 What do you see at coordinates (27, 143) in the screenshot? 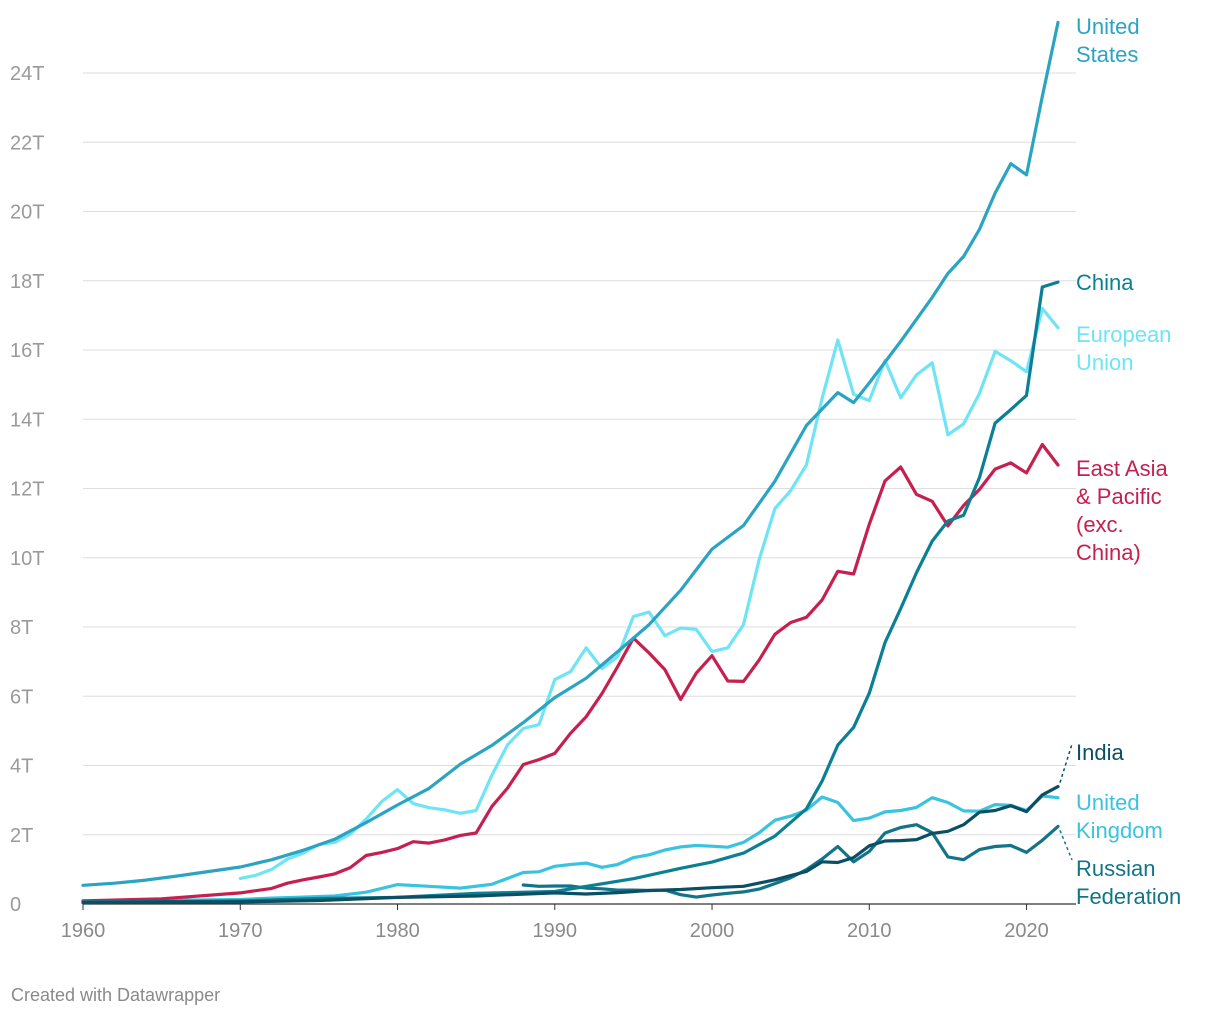
I see `y-tick-label-22T: 22T` at bounding box center [27, 143].